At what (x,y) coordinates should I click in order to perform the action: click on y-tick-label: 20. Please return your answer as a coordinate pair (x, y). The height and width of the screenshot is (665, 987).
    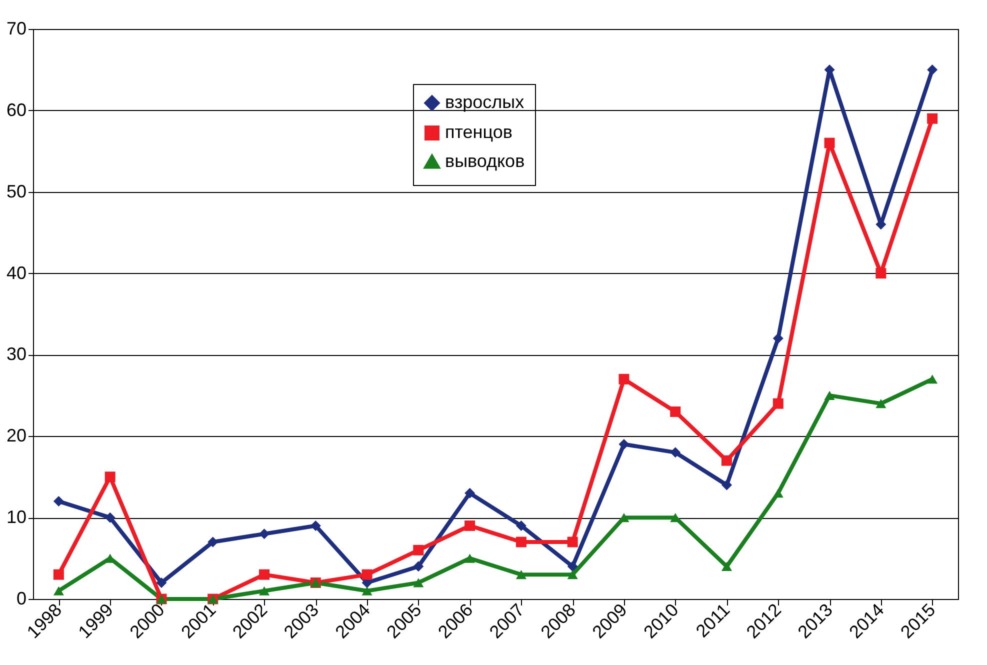
    Looking at the image, I should click on (16, 436).